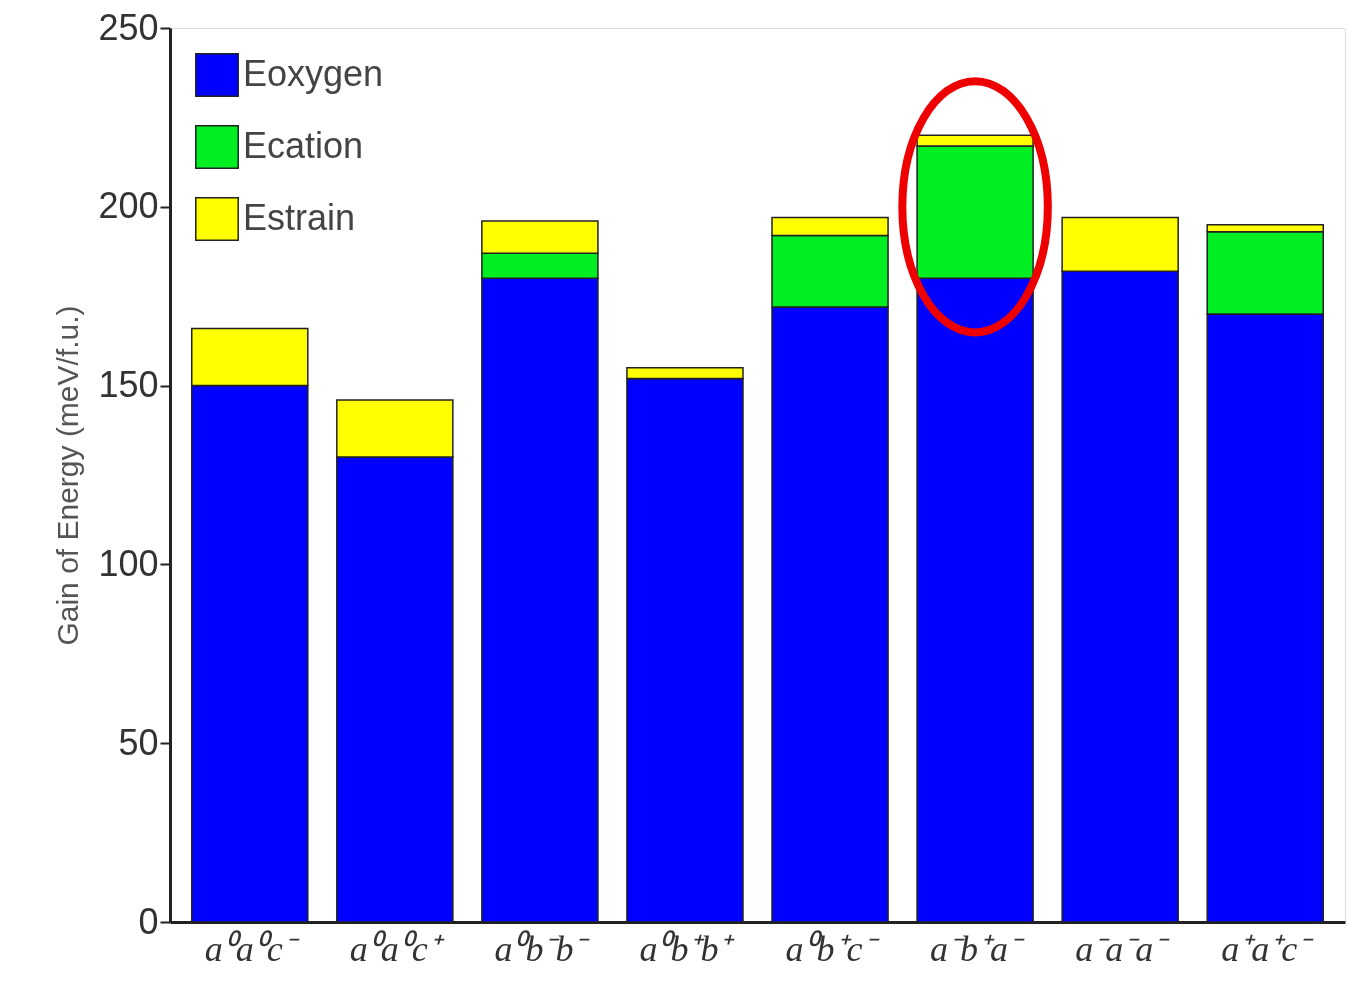  I want to click on x-tick-label: a⁰b⁺b⁺, so click(687, 948).